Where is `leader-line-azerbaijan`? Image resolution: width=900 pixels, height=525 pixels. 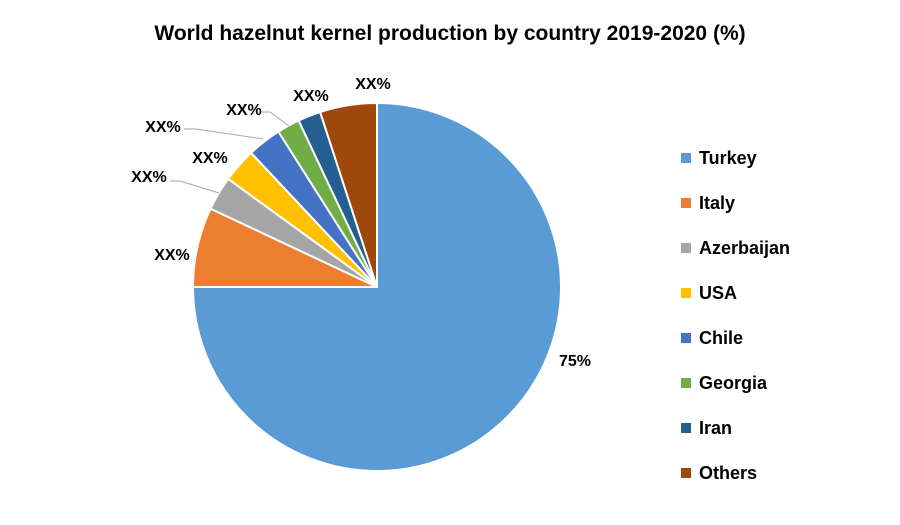
leader-line-azerbaijan is located at coordinates (195, 187).